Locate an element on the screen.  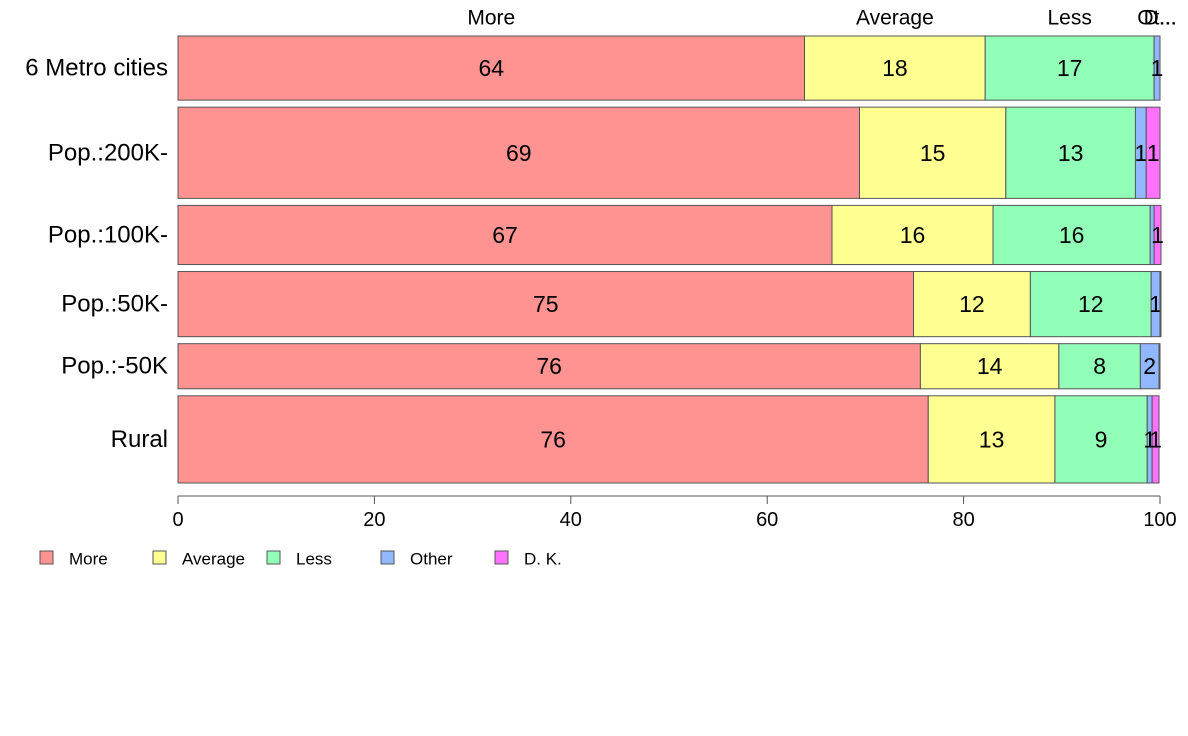
bar-pop-100k-d-k is located at coordinates (1157, 235).